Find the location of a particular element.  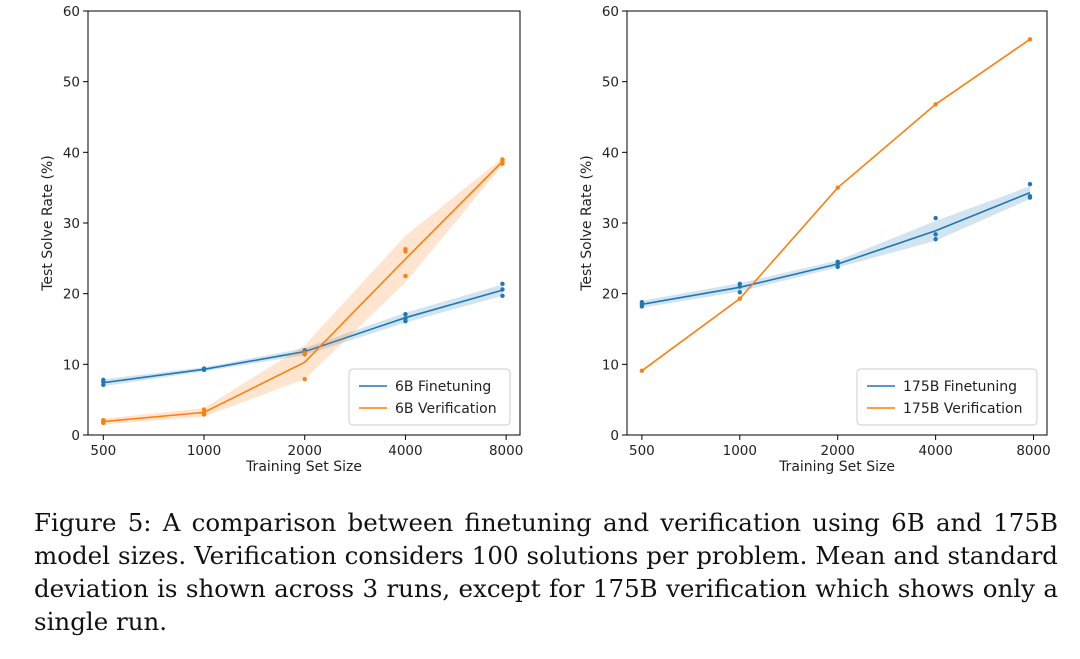

legend-label-6b-finetuning: 6B Finetuning is located at coordinates (443, 387).